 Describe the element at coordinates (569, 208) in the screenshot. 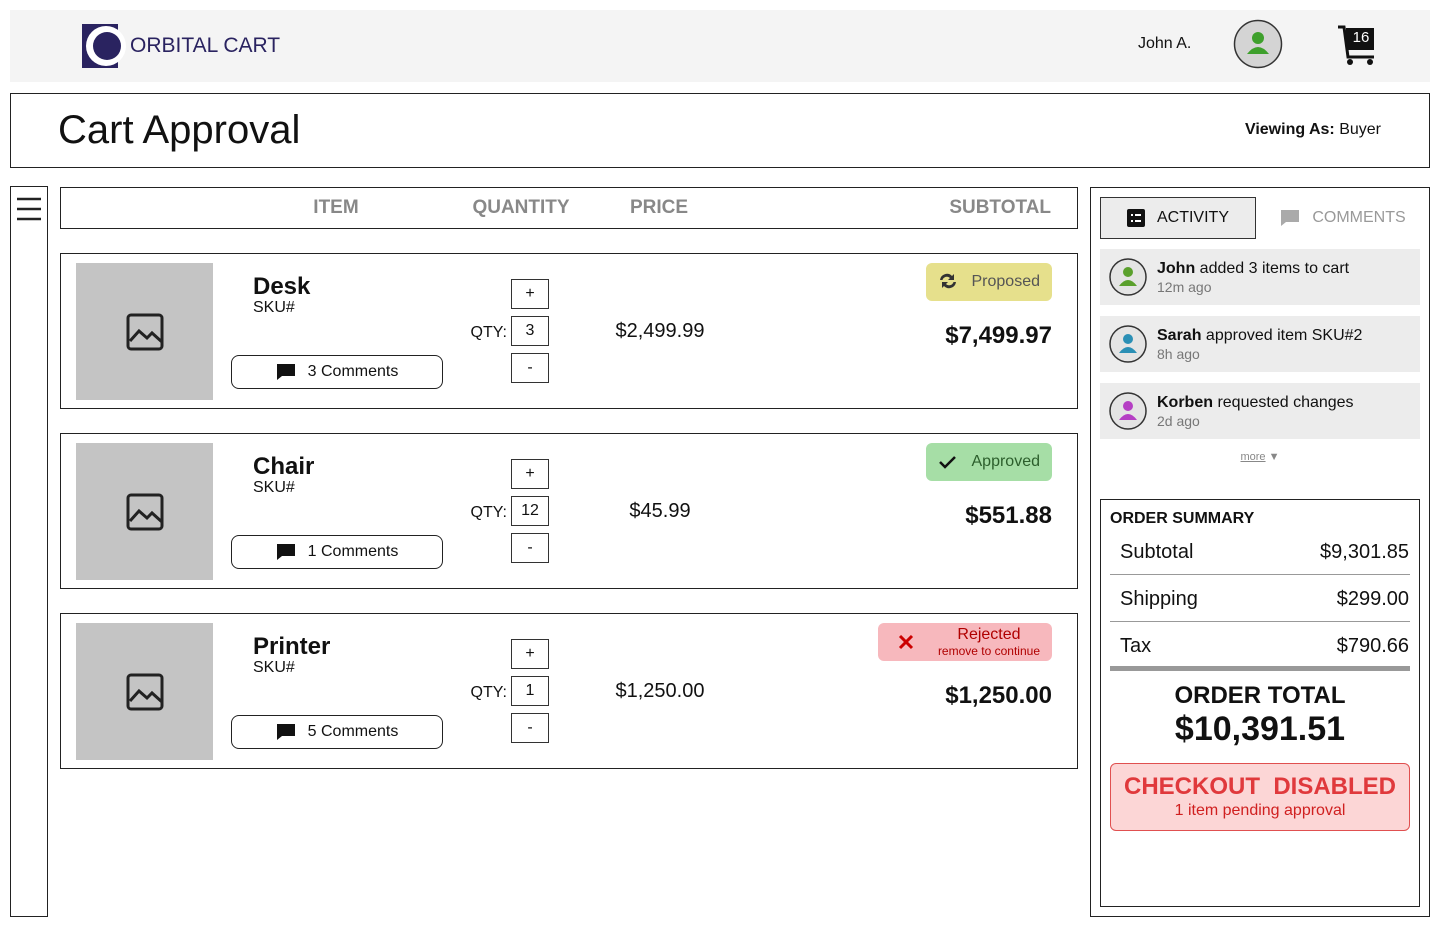

I see `table-header` at that location.